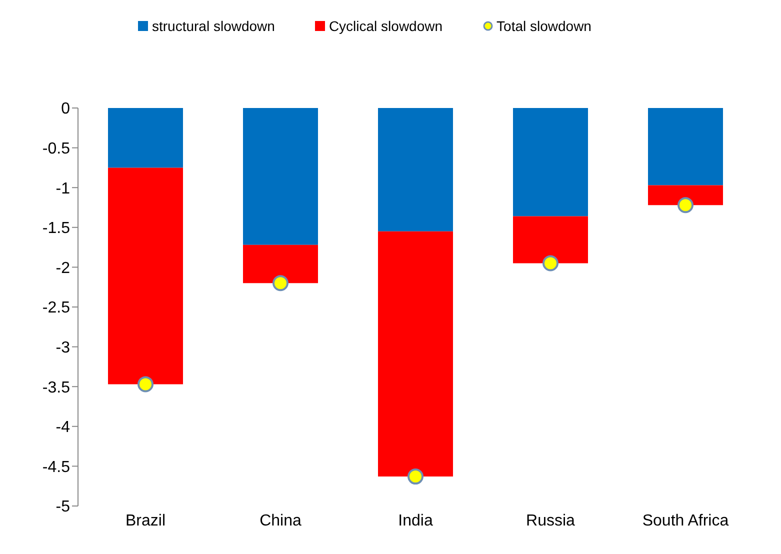  Describe the element at coordinates (63, 189) in the screenshot. I see `y-tick-label: -1` at that location.